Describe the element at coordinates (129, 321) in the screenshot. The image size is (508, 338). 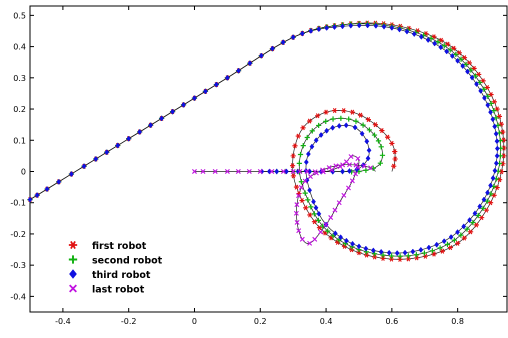
I see `x-tick-label: -0.2` at that location.